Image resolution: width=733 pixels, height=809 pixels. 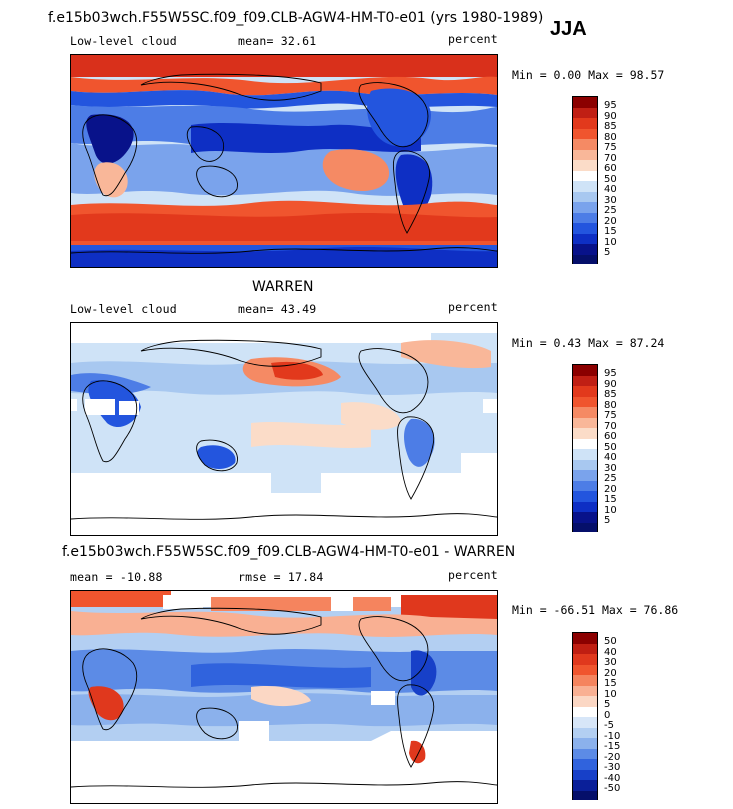 I want to click on panel2-tick: 25, so click(x=610, y=478).